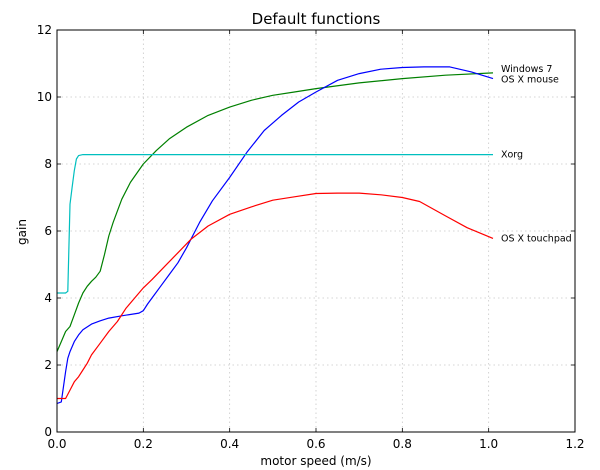 The height and width of the screenshot is (470, 600). I want to click on x-tick-label: 1.2, so click(574, 444).